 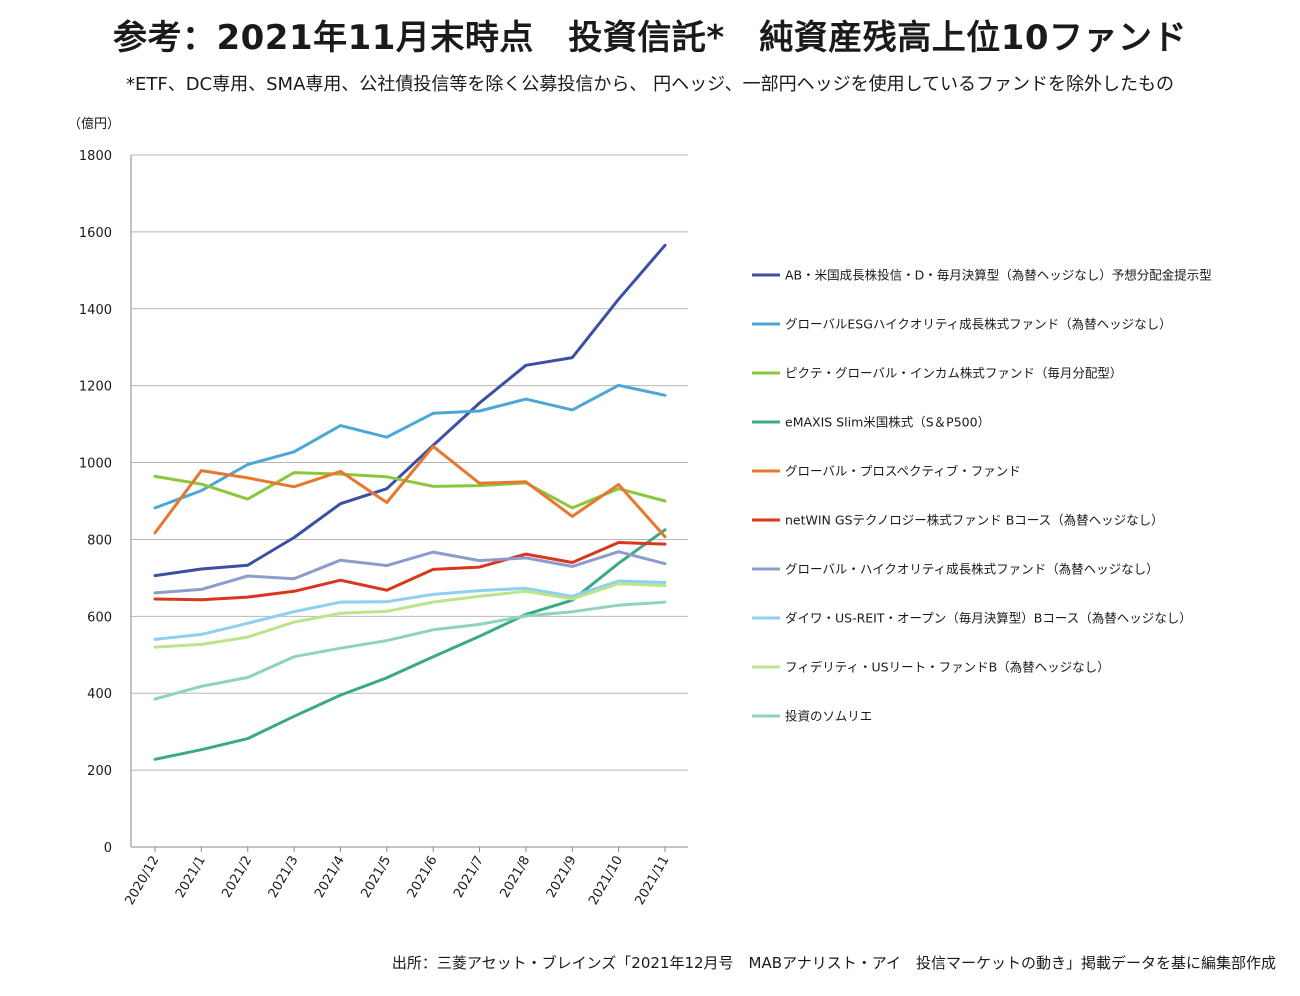 I want to click on legend-label: 投資のソムリエ, so click(x=828, y=716).